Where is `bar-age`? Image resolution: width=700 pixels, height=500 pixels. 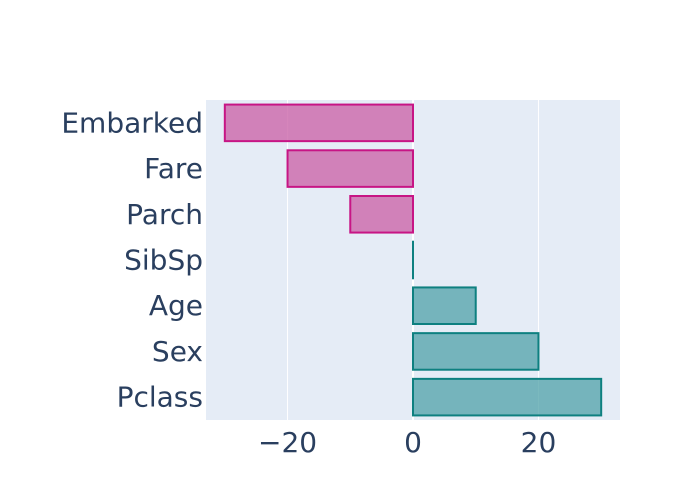
bar-age is located at coordinates (444, 305).